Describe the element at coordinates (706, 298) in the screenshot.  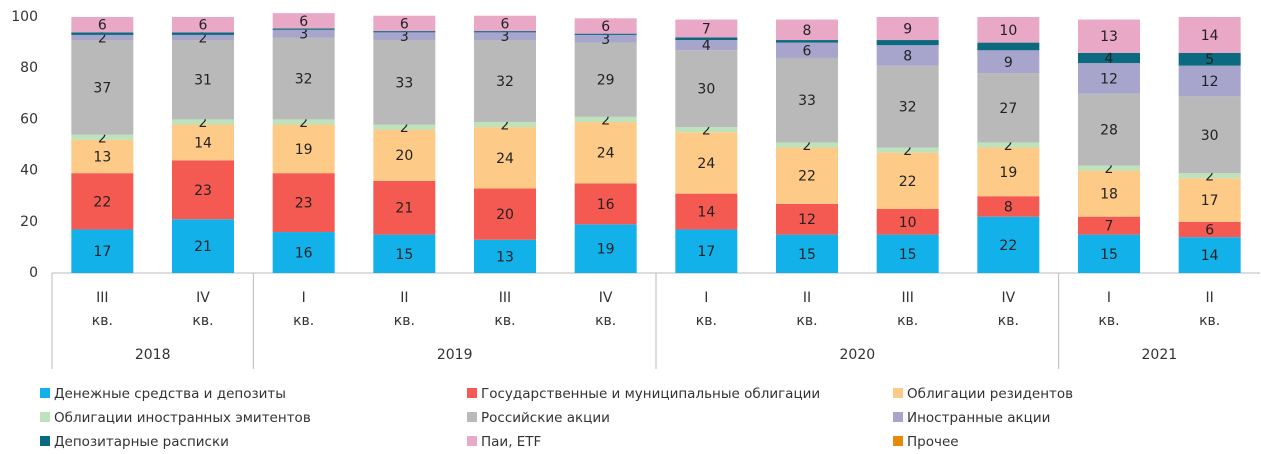
I see `x-tick-label-line: I` at that location.